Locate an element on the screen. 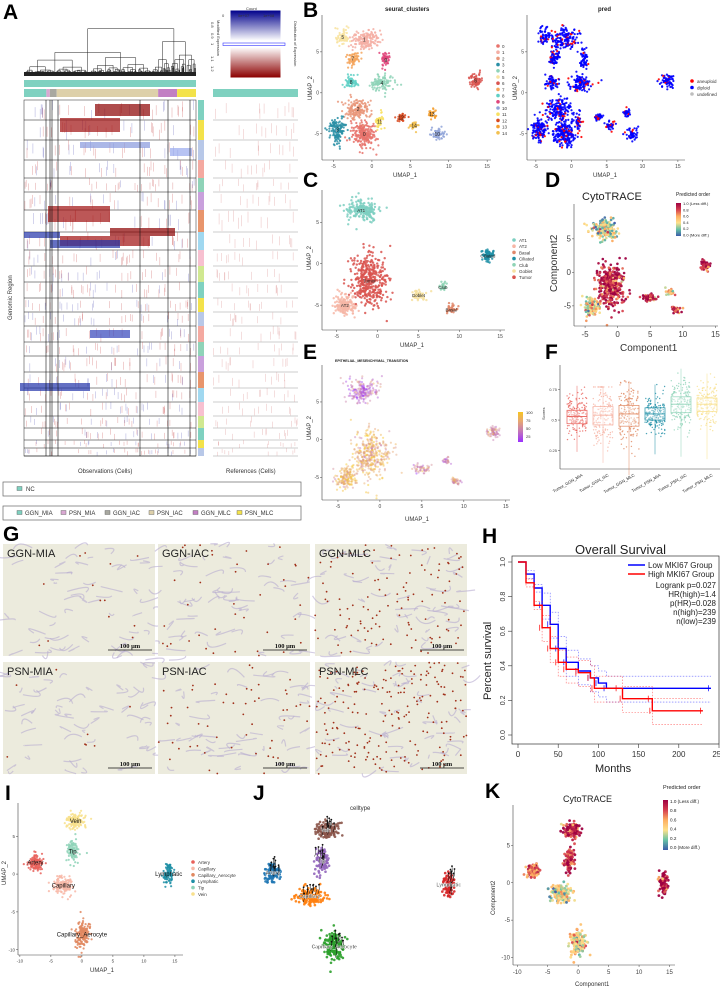  y-tick-label: -5 is located at coordinates (317, 306).